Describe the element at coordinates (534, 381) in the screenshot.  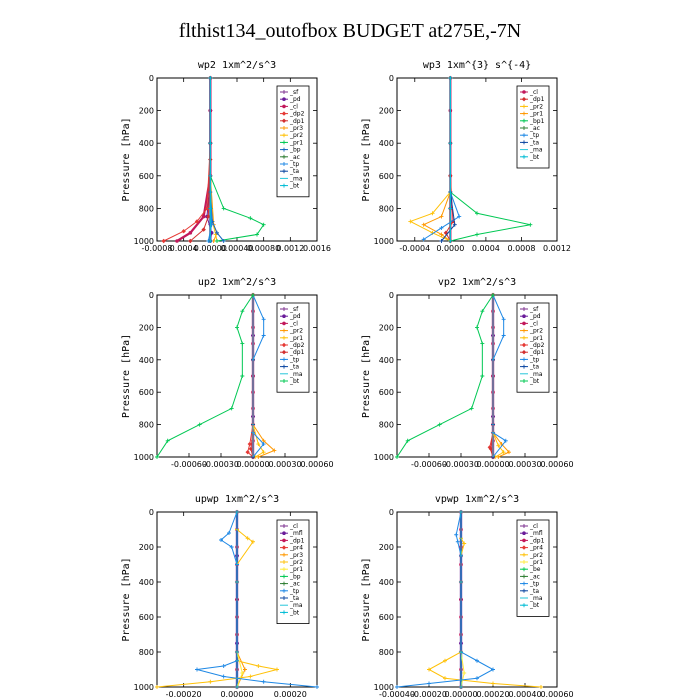
I see `legend-label: _bt` at that location.